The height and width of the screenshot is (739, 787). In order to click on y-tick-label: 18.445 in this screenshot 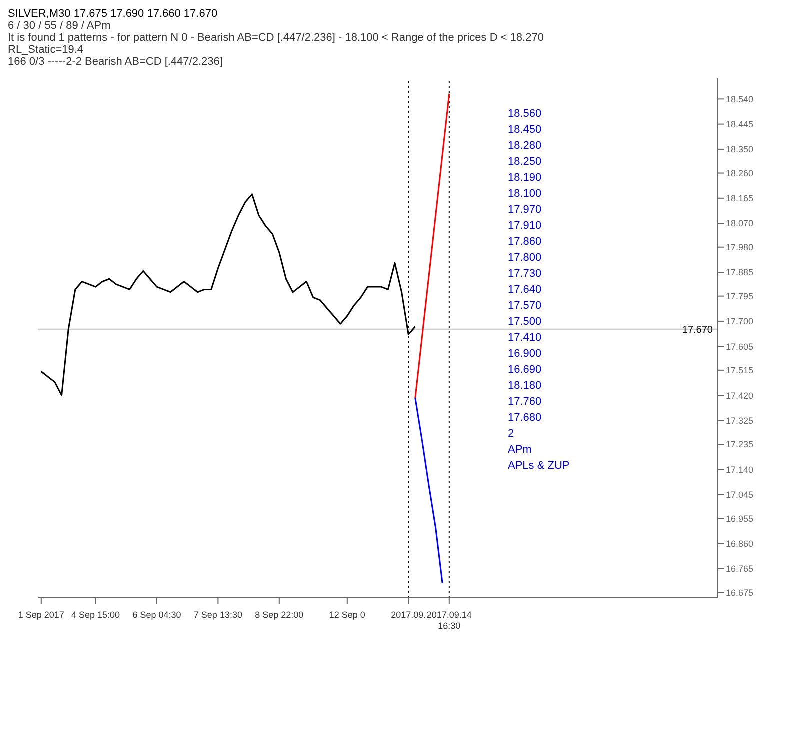, I will do `click(740, 125)`.